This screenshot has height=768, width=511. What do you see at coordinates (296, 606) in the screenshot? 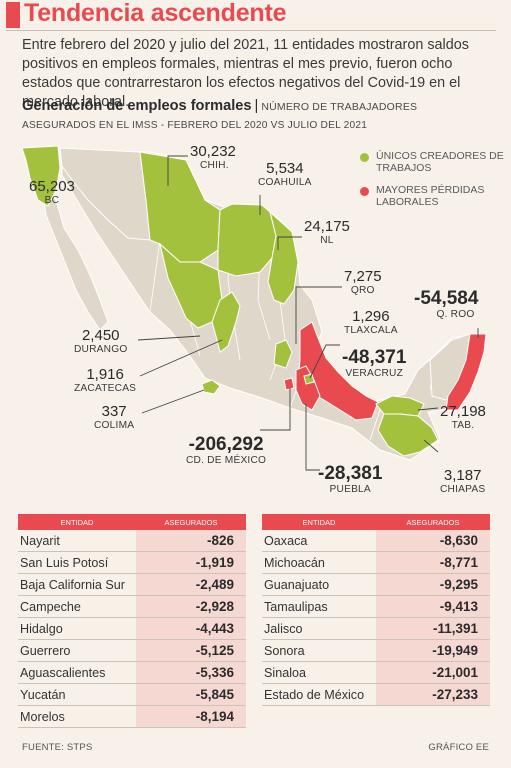
I see `cell-entidad: Tamaulipas` at bounding box center [296, 606].